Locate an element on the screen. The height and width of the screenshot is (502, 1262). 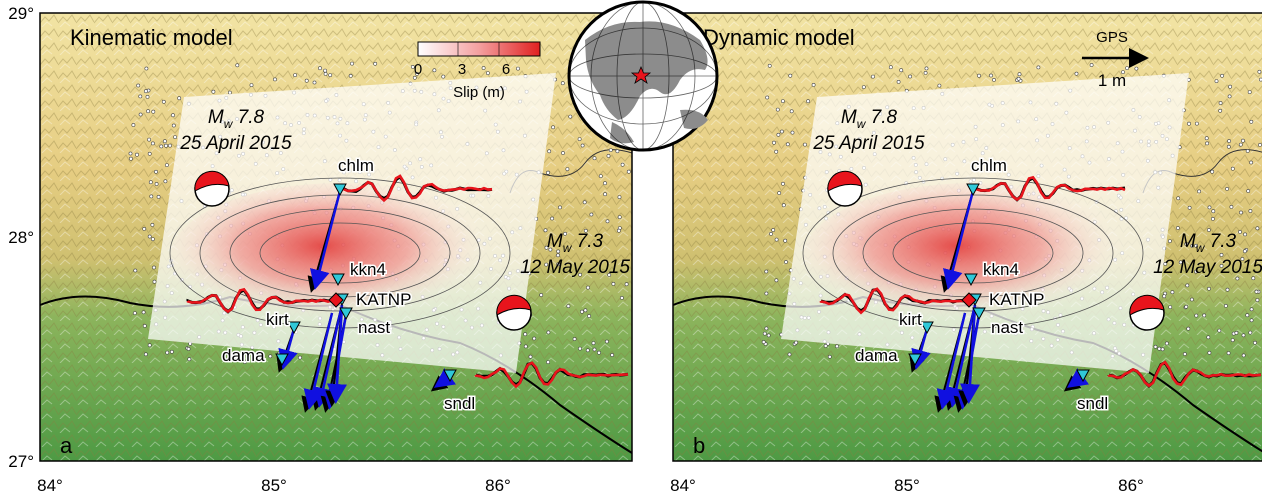
lat-tick-label: 29° is located at coordinates (21, 13).